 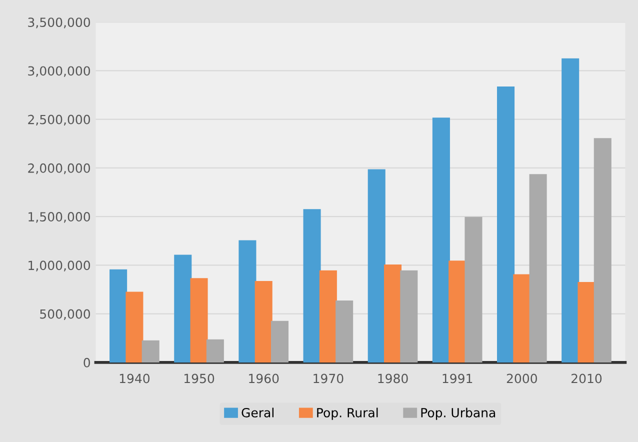 What do you see at coordinates (393, 379) in the screenshot?
I see `x-tick-label: 1980` at bounding box center [393, 379].